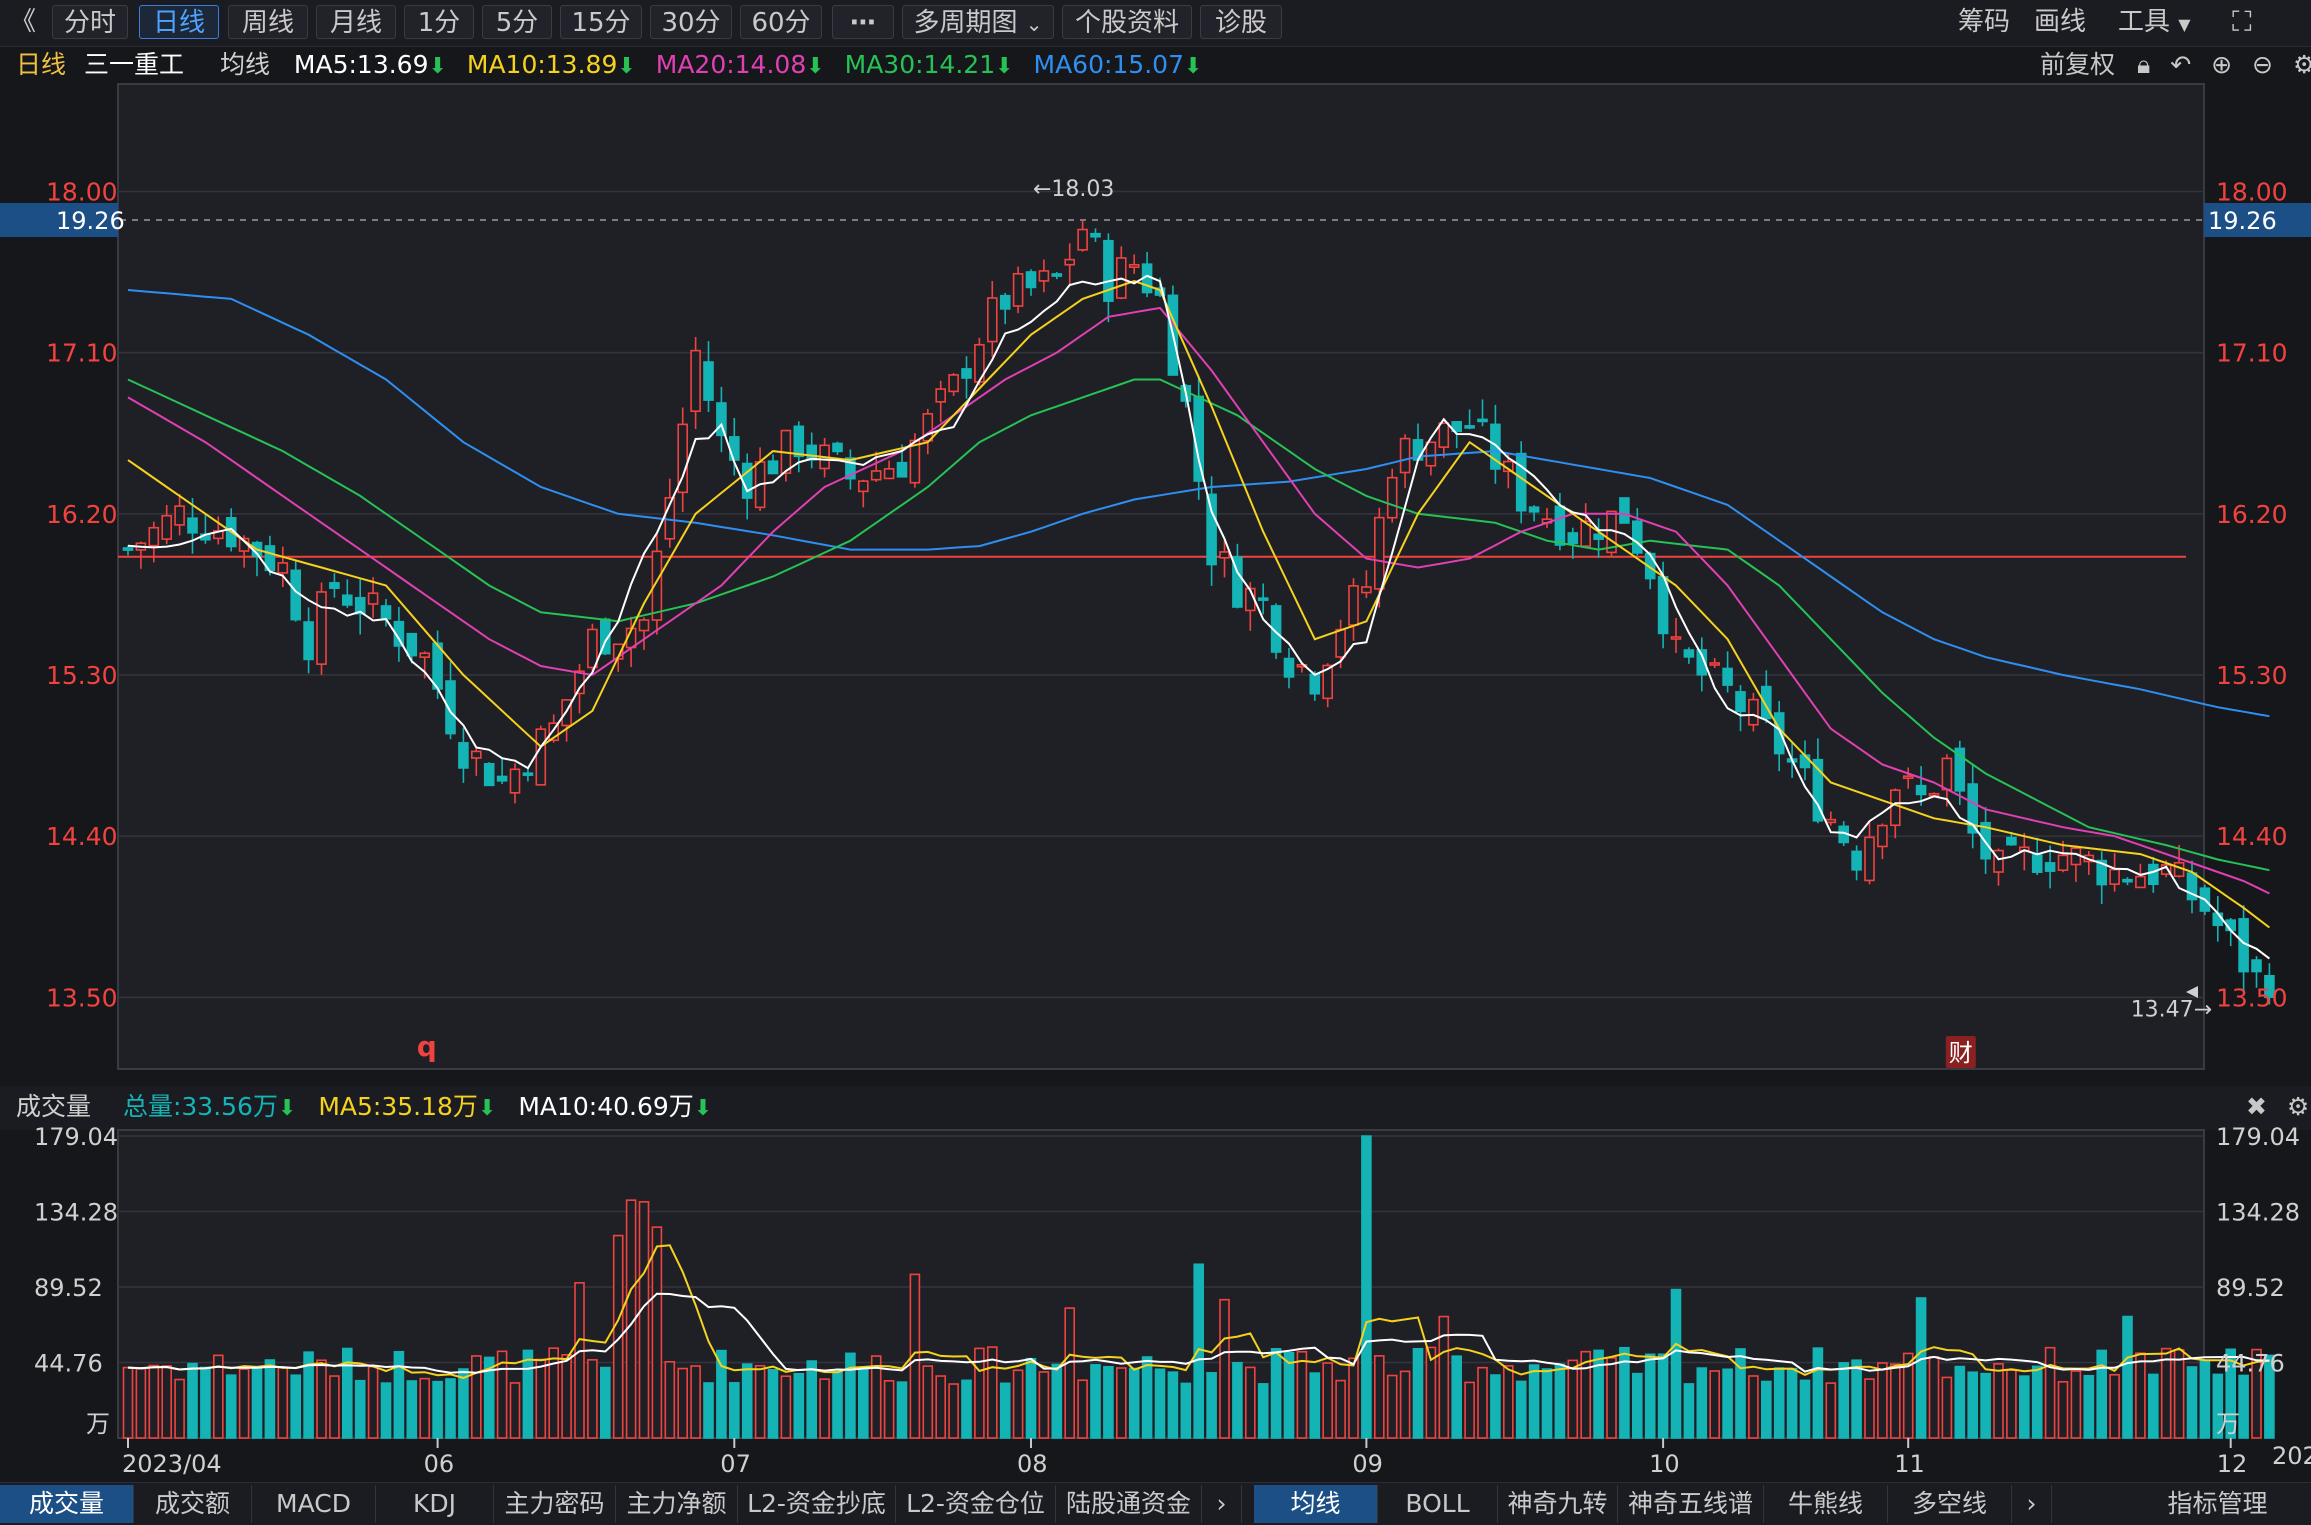 The width and height of the screenshot is (2311, 1525). I want to click on ma5-value: MA5:13.69⬇, so click(370, 64).